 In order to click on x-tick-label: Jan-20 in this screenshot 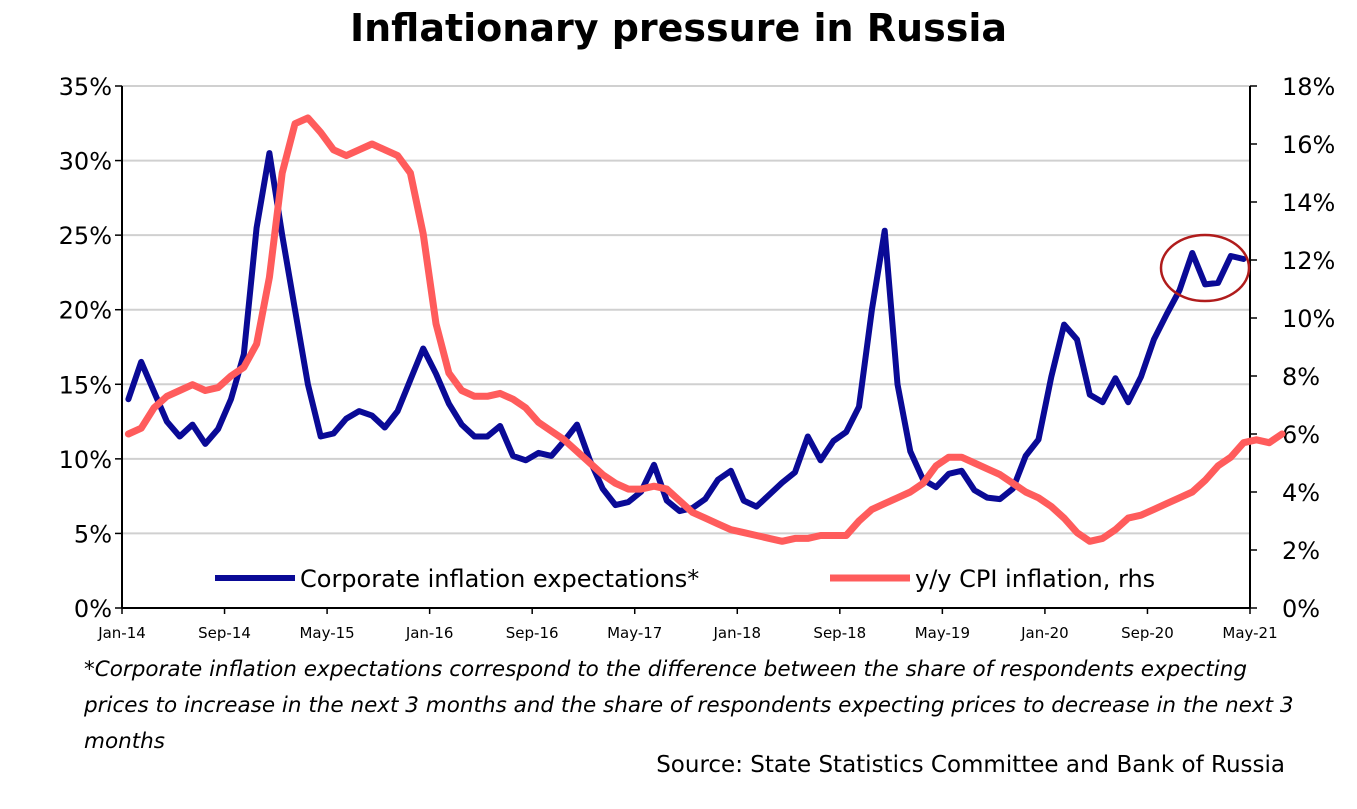, I will do `click(1044, 633)`.